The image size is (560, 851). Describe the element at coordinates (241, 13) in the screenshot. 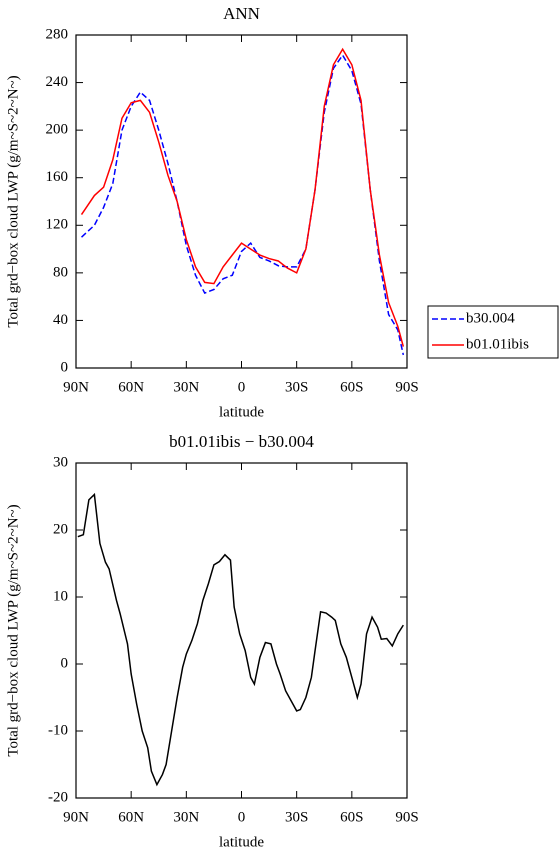

I see `chart-title: ANN` at that location.